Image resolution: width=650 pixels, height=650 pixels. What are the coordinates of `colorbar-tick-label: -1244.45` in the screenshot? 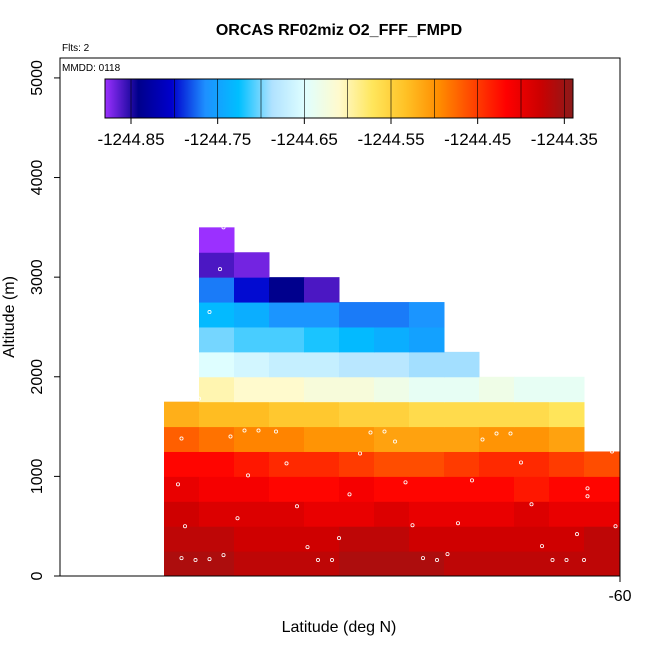 It's located at (477, 139).